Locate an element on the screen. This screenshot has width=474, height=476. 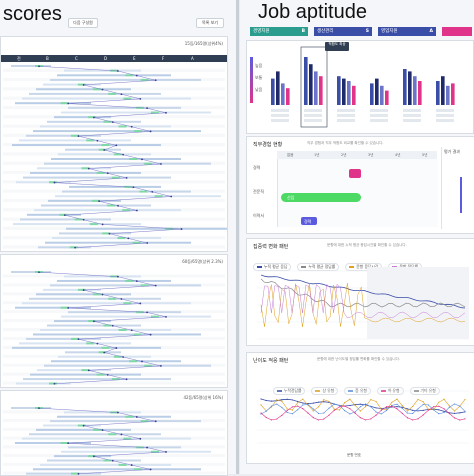
legend-swatch is located at coordinates (259, 267).